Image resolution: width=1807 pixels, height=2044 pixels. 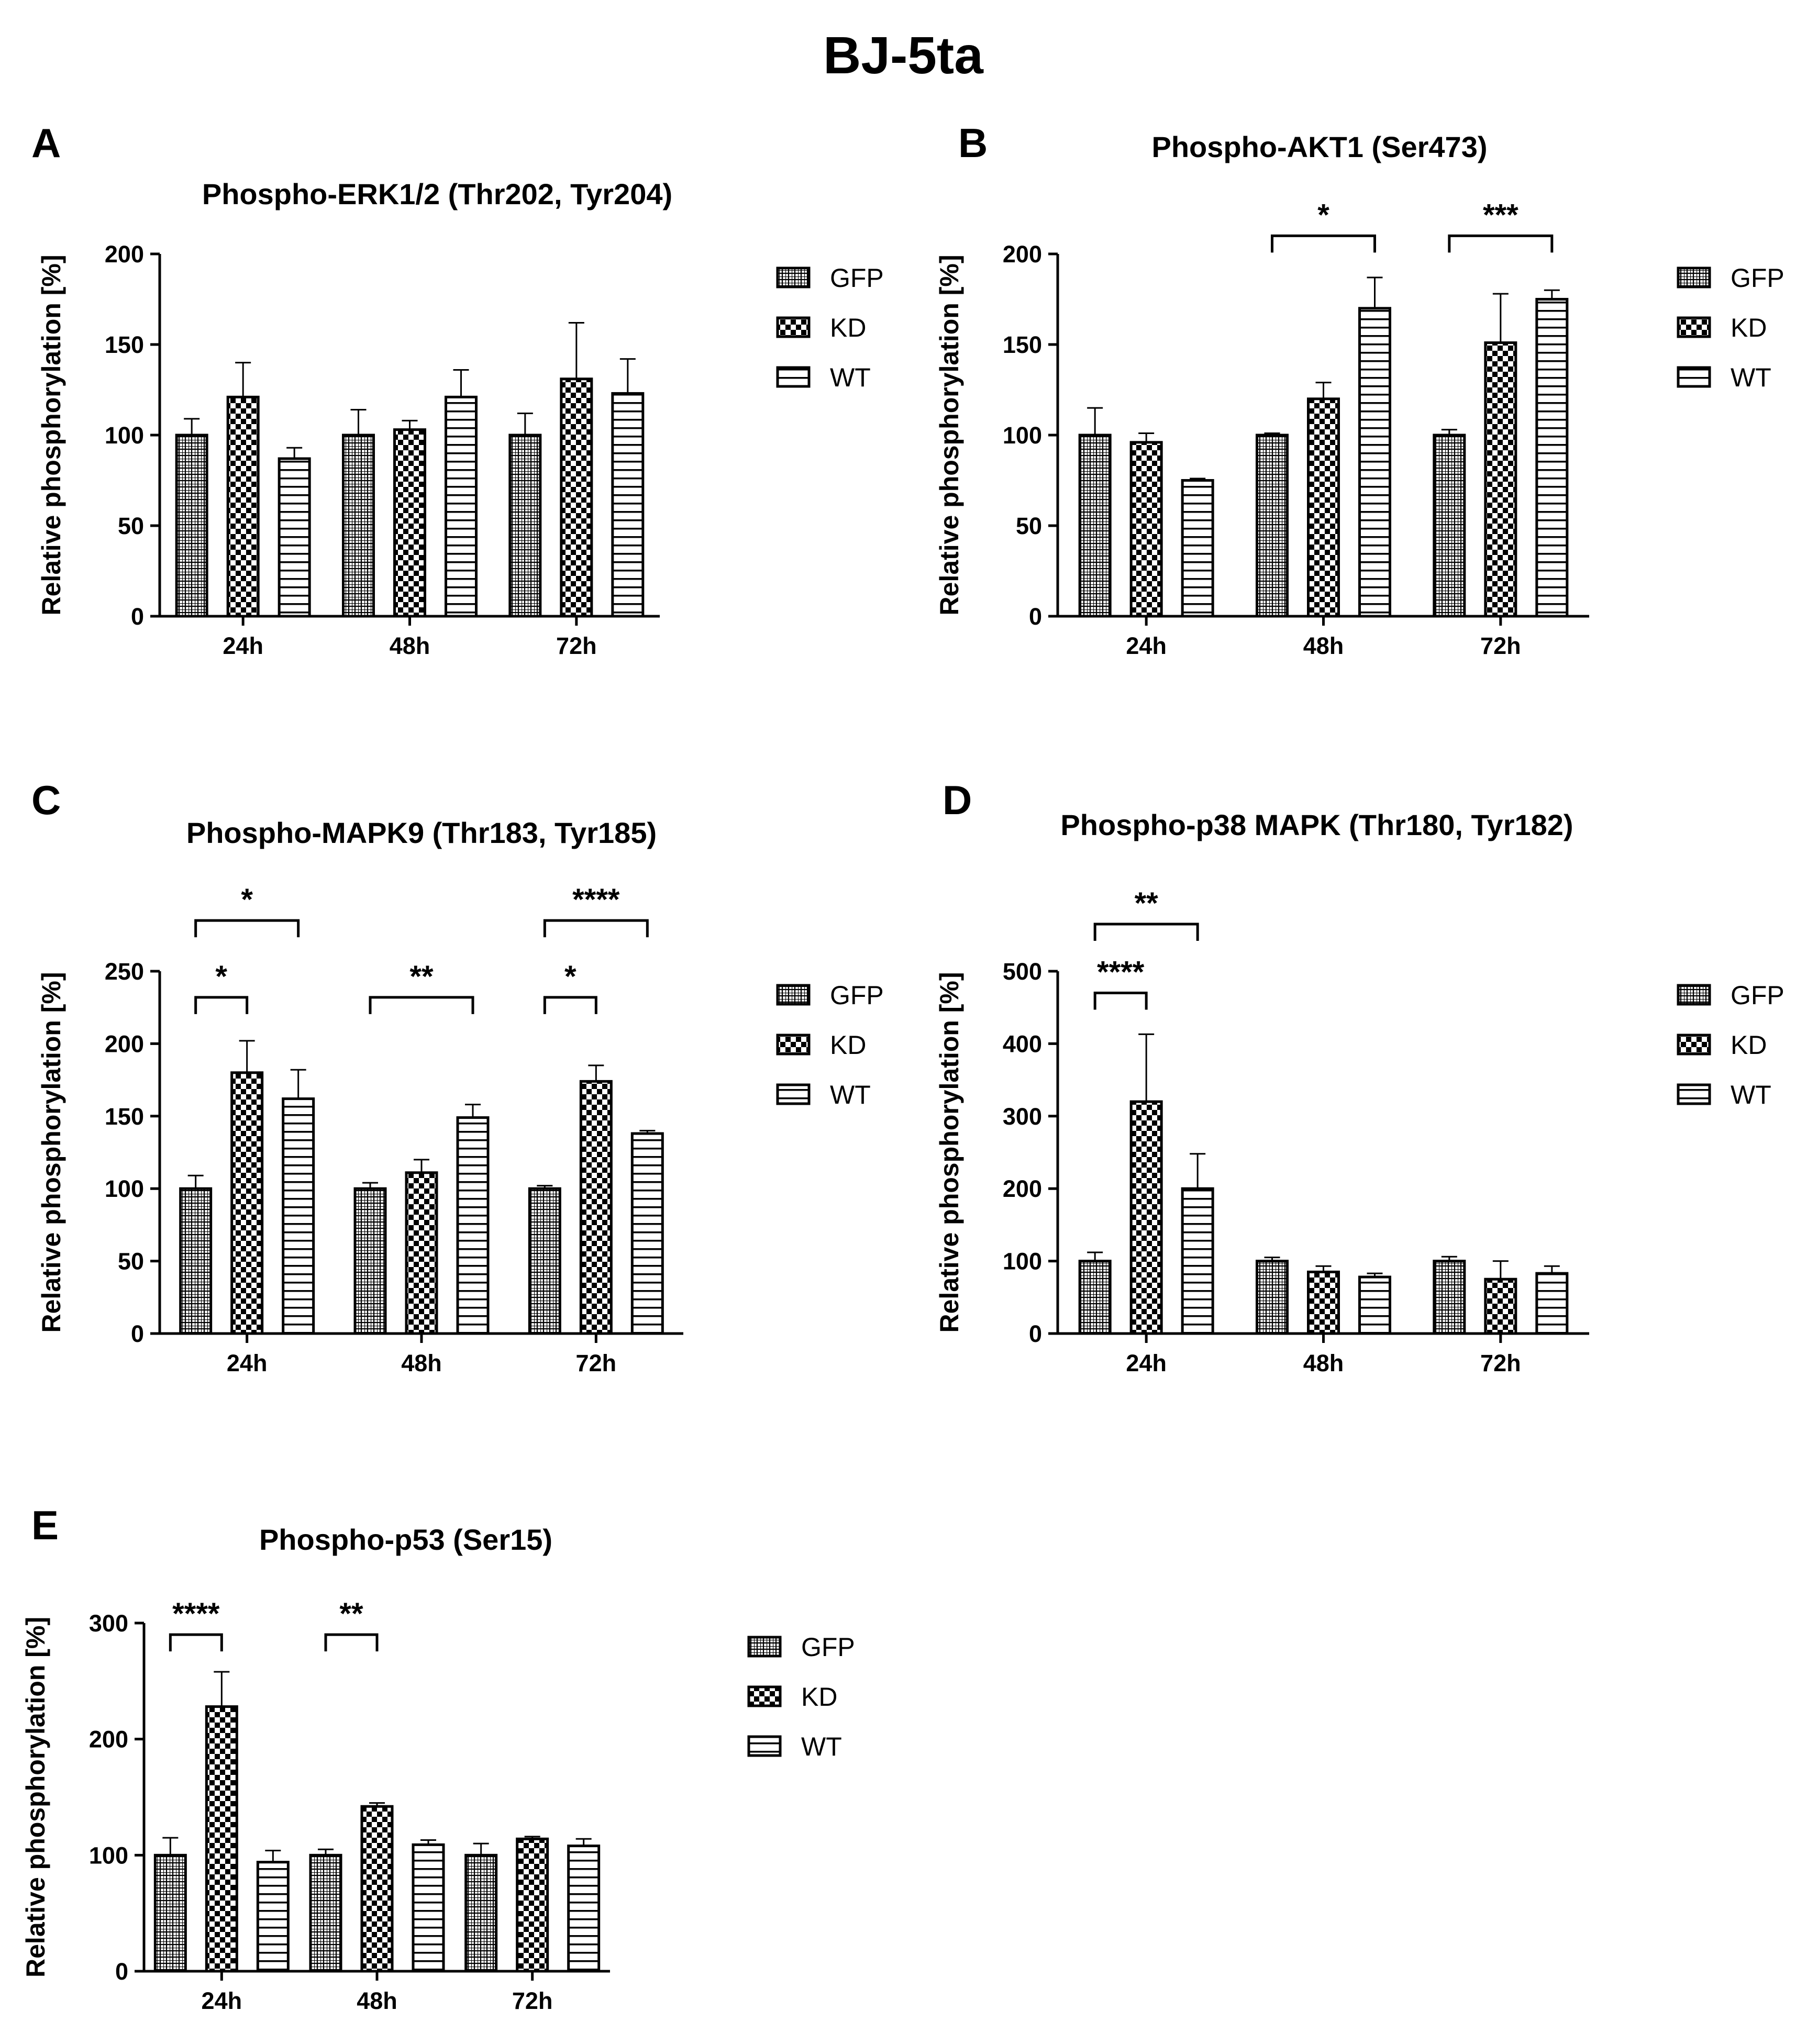 I want to click on chart-title: Phospho-AKT1 (Ser473), so click(x=1320, y=146).